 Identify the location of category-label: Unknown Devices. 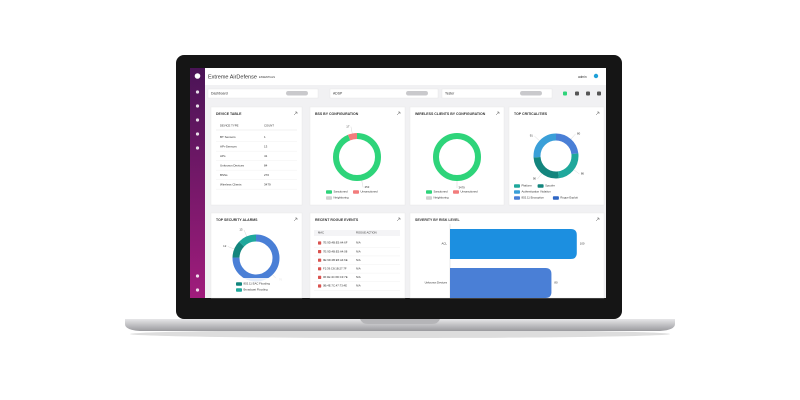
(436, 283).